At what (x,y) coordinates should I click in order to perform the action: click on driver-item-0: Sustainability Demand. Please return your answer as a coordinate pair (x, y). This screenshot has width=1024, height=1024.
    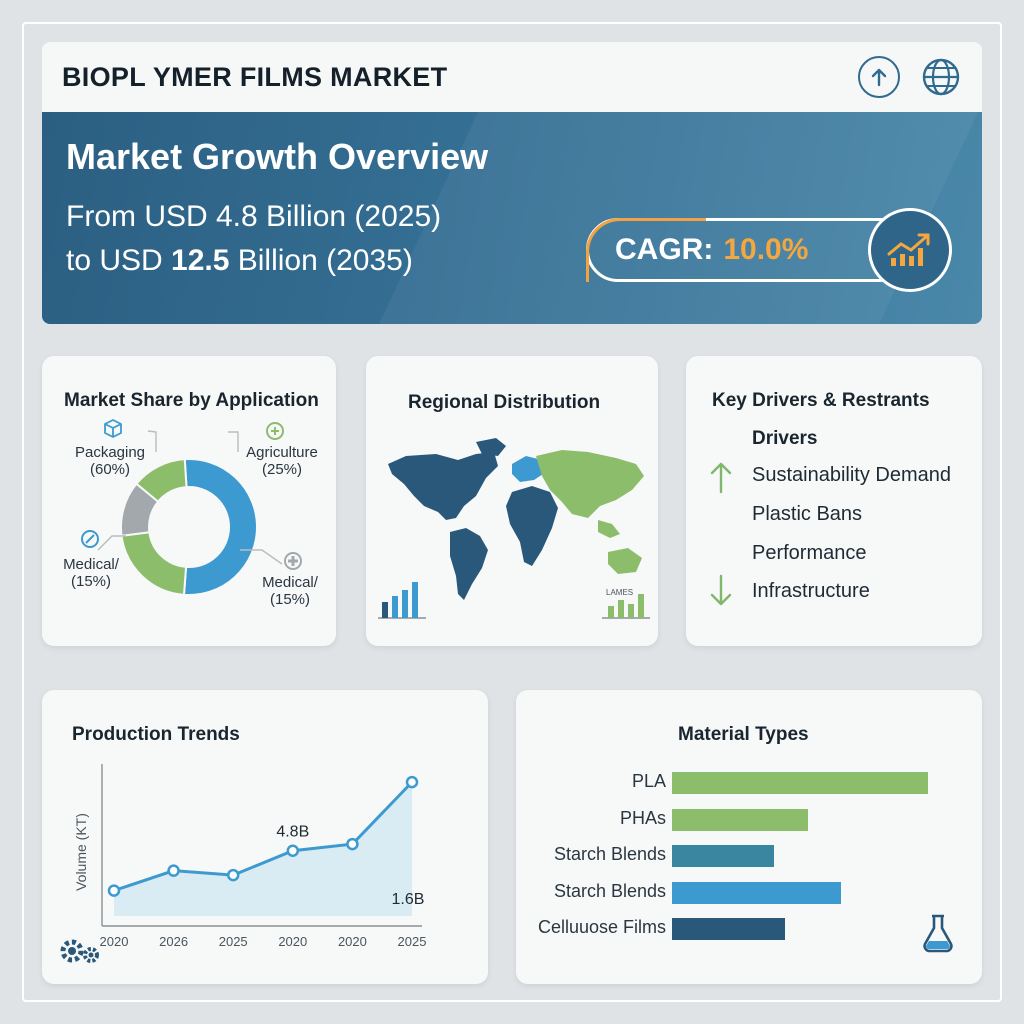
    Looking at the image, I should click on (851, 475).